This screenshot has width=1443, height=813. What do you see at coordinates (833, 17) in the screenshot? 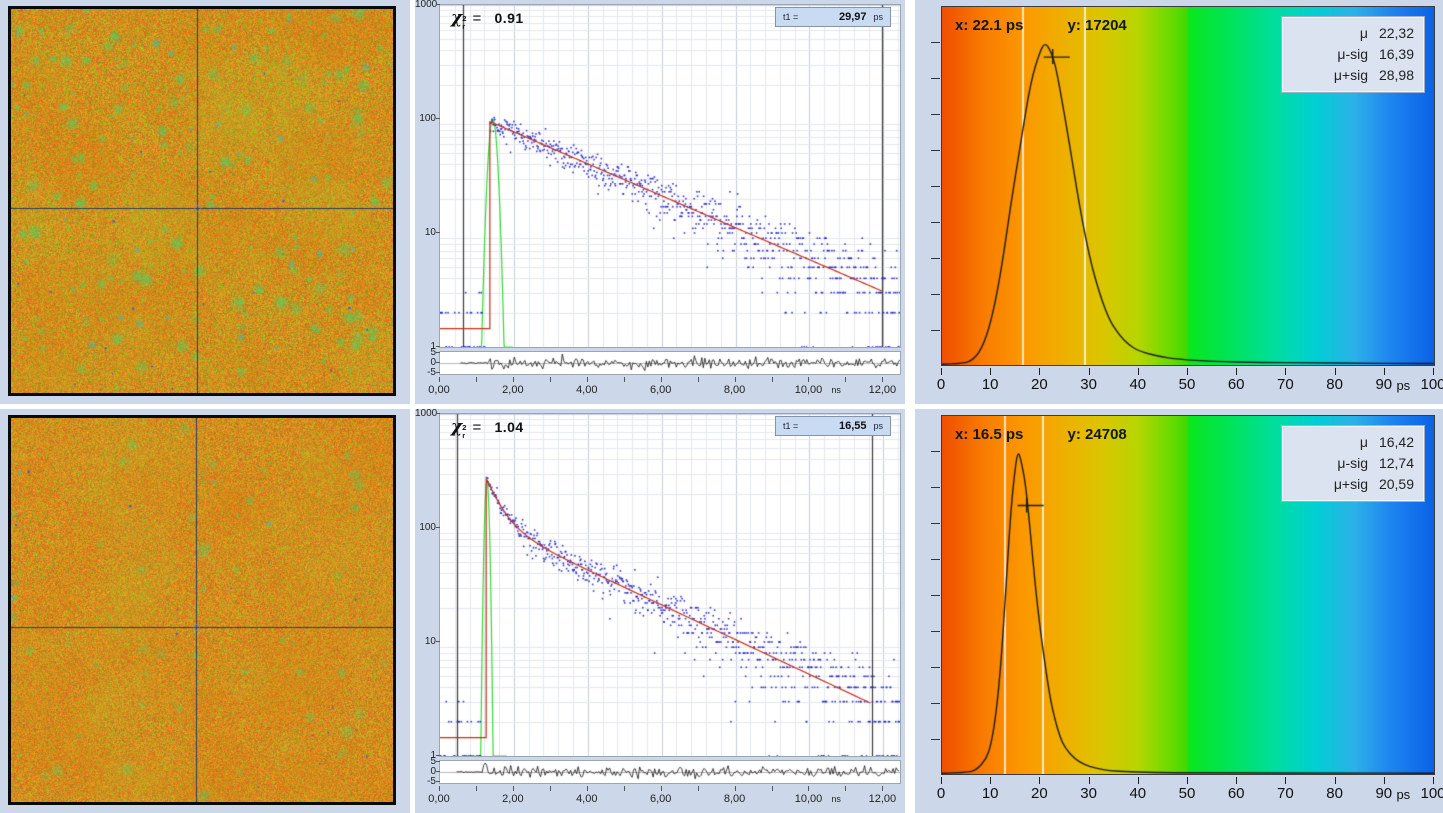
I see `t1-value-box: t1 = 29,97 ps` at bounding box center [833, 17].